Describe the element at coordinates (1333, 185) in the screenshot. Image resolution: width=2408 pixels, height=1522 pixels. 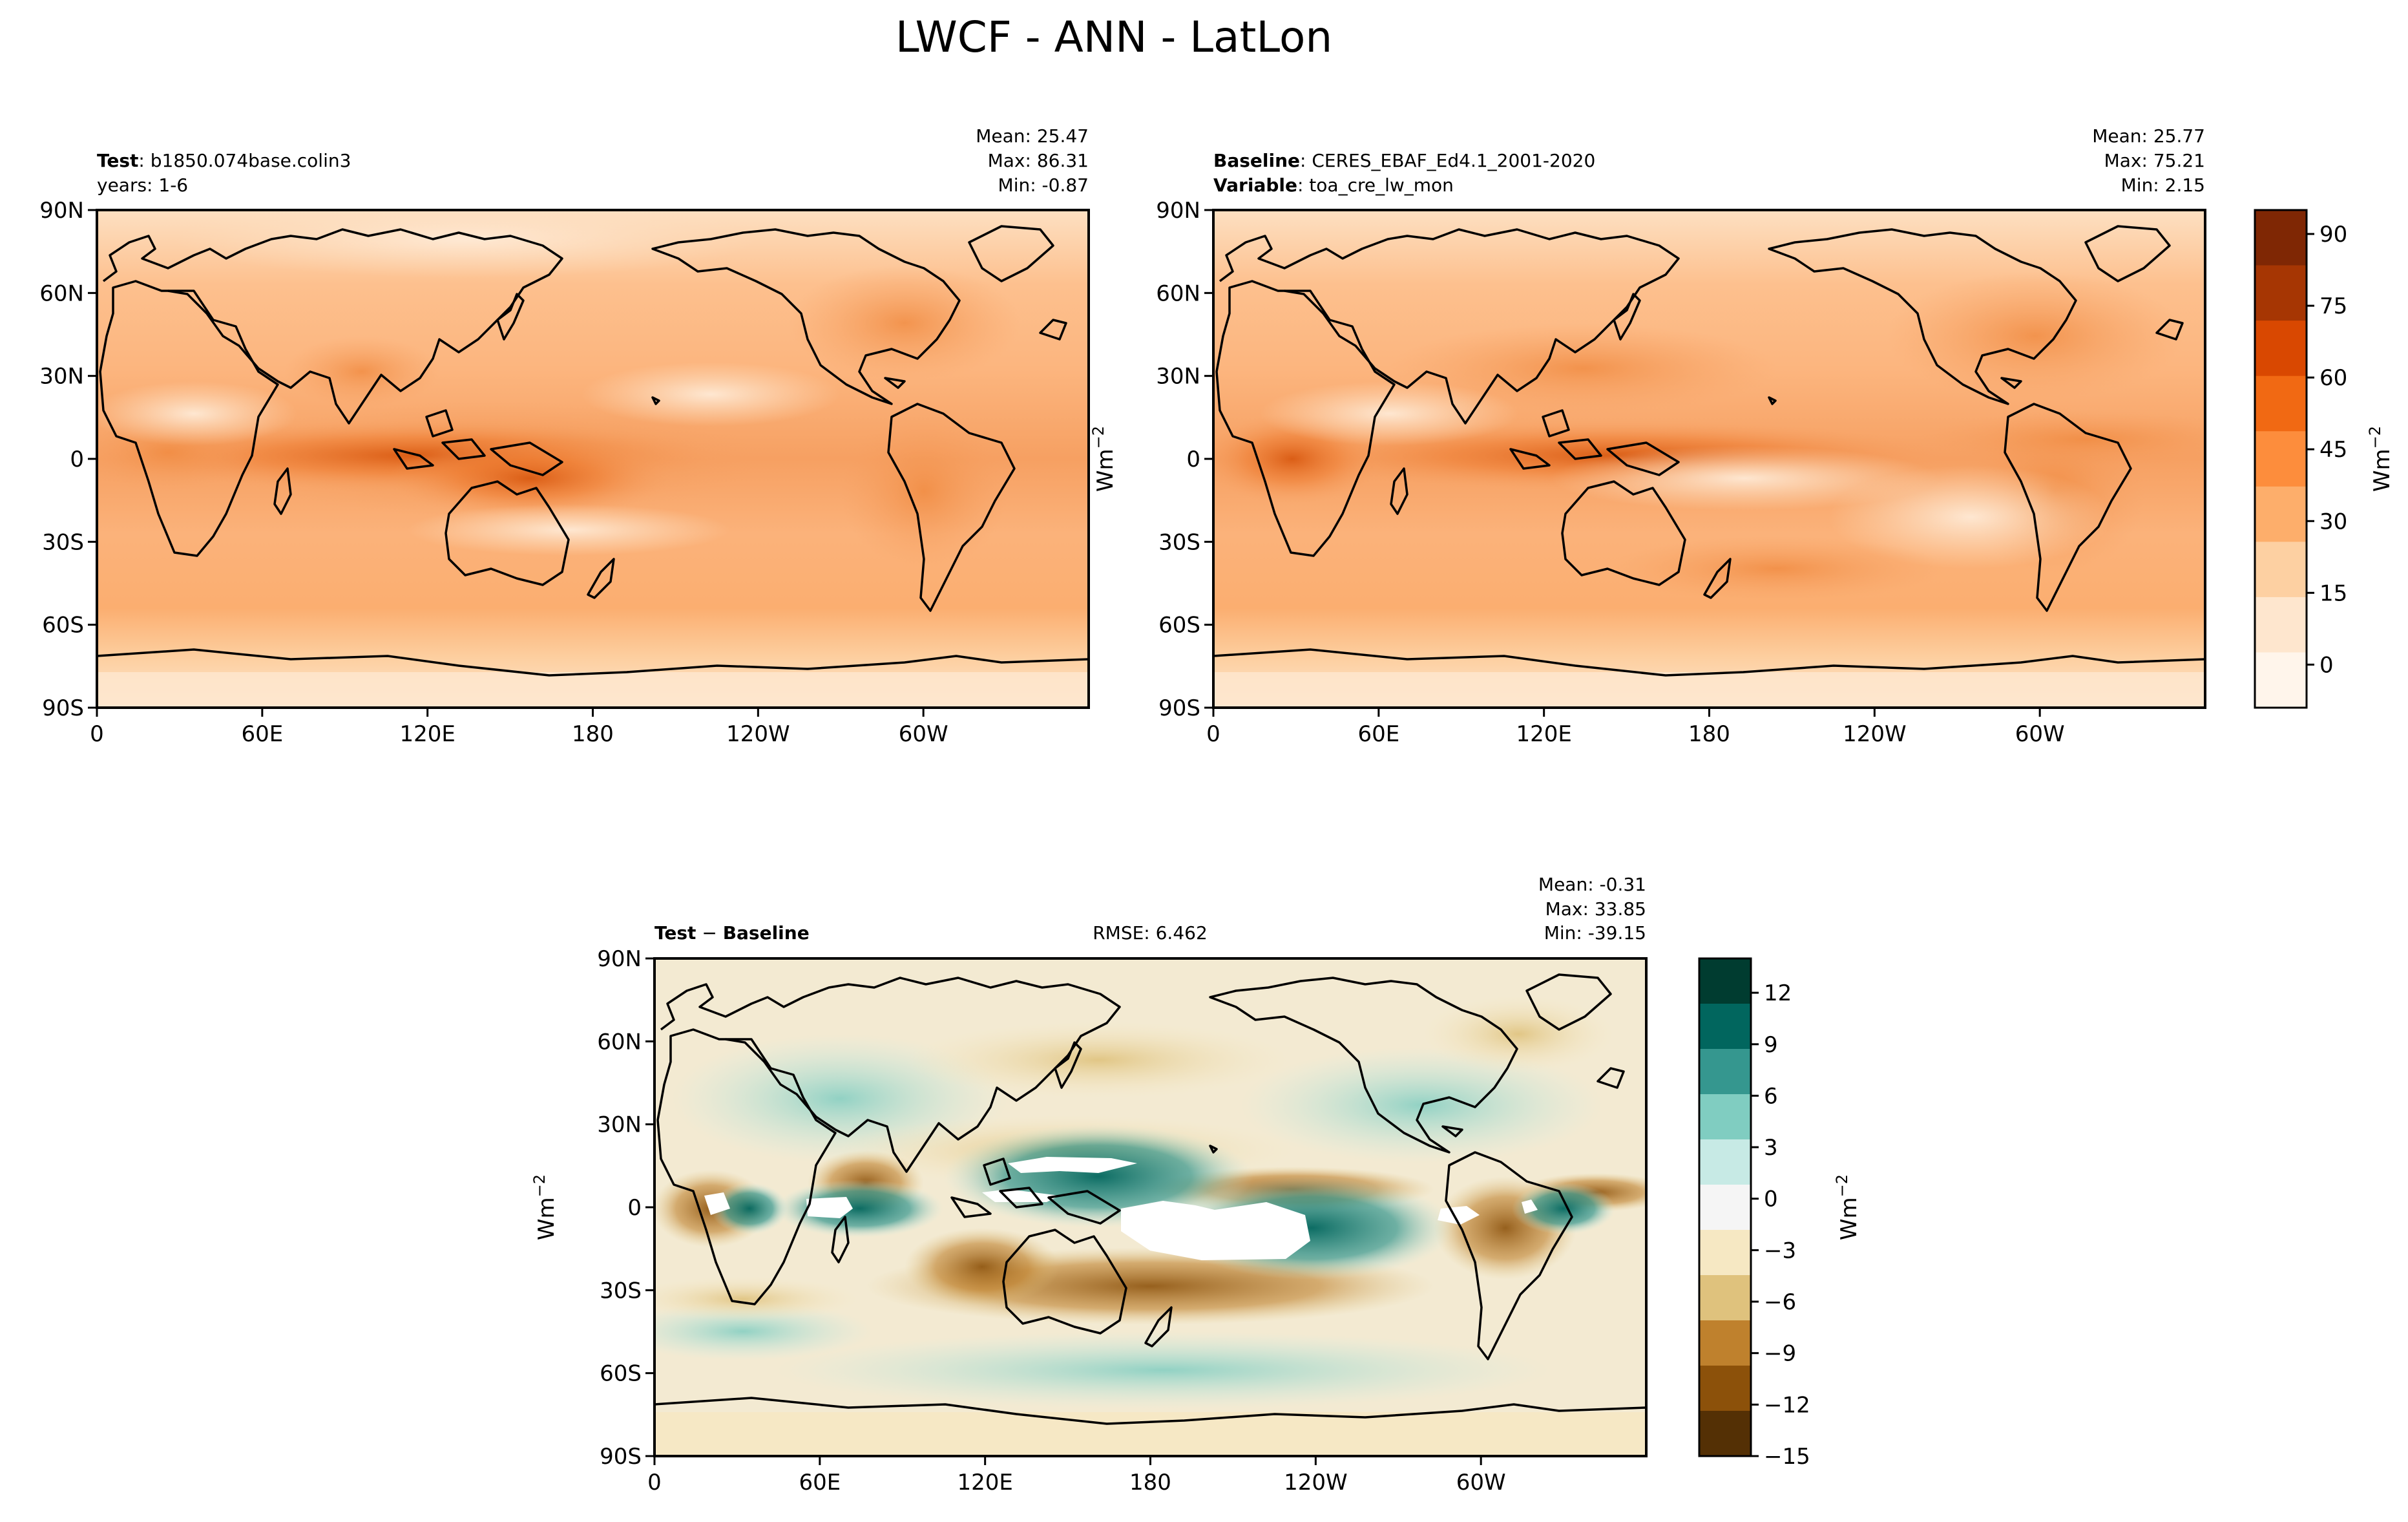
I see `baseline-variable: Variable: toa_cre_lw_mon` at that location.